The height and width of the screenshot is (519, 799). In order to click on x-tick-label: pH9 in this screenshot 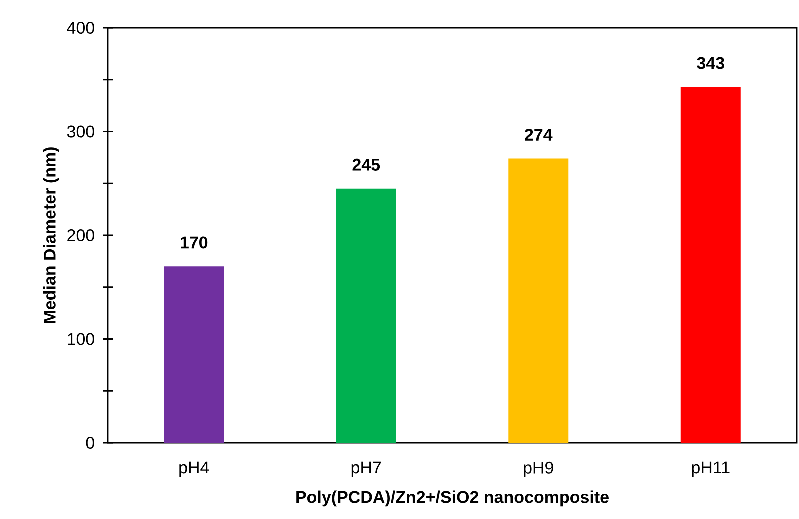, I will do `click(539, 470)`.